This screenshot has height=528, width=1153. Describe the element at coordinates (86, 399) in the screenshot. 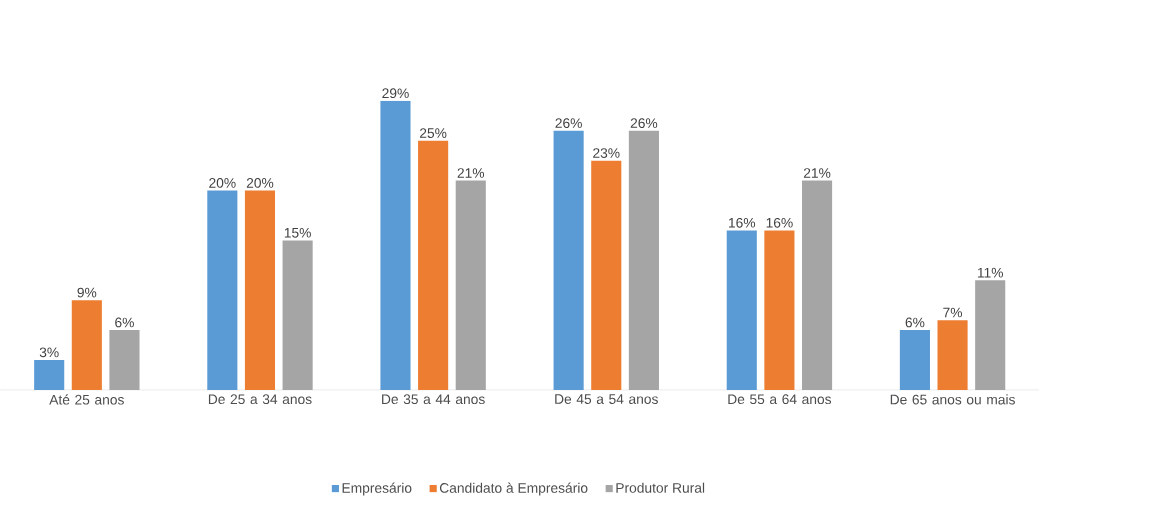

I see `x-tick-label: Até 25 anos` at that location.